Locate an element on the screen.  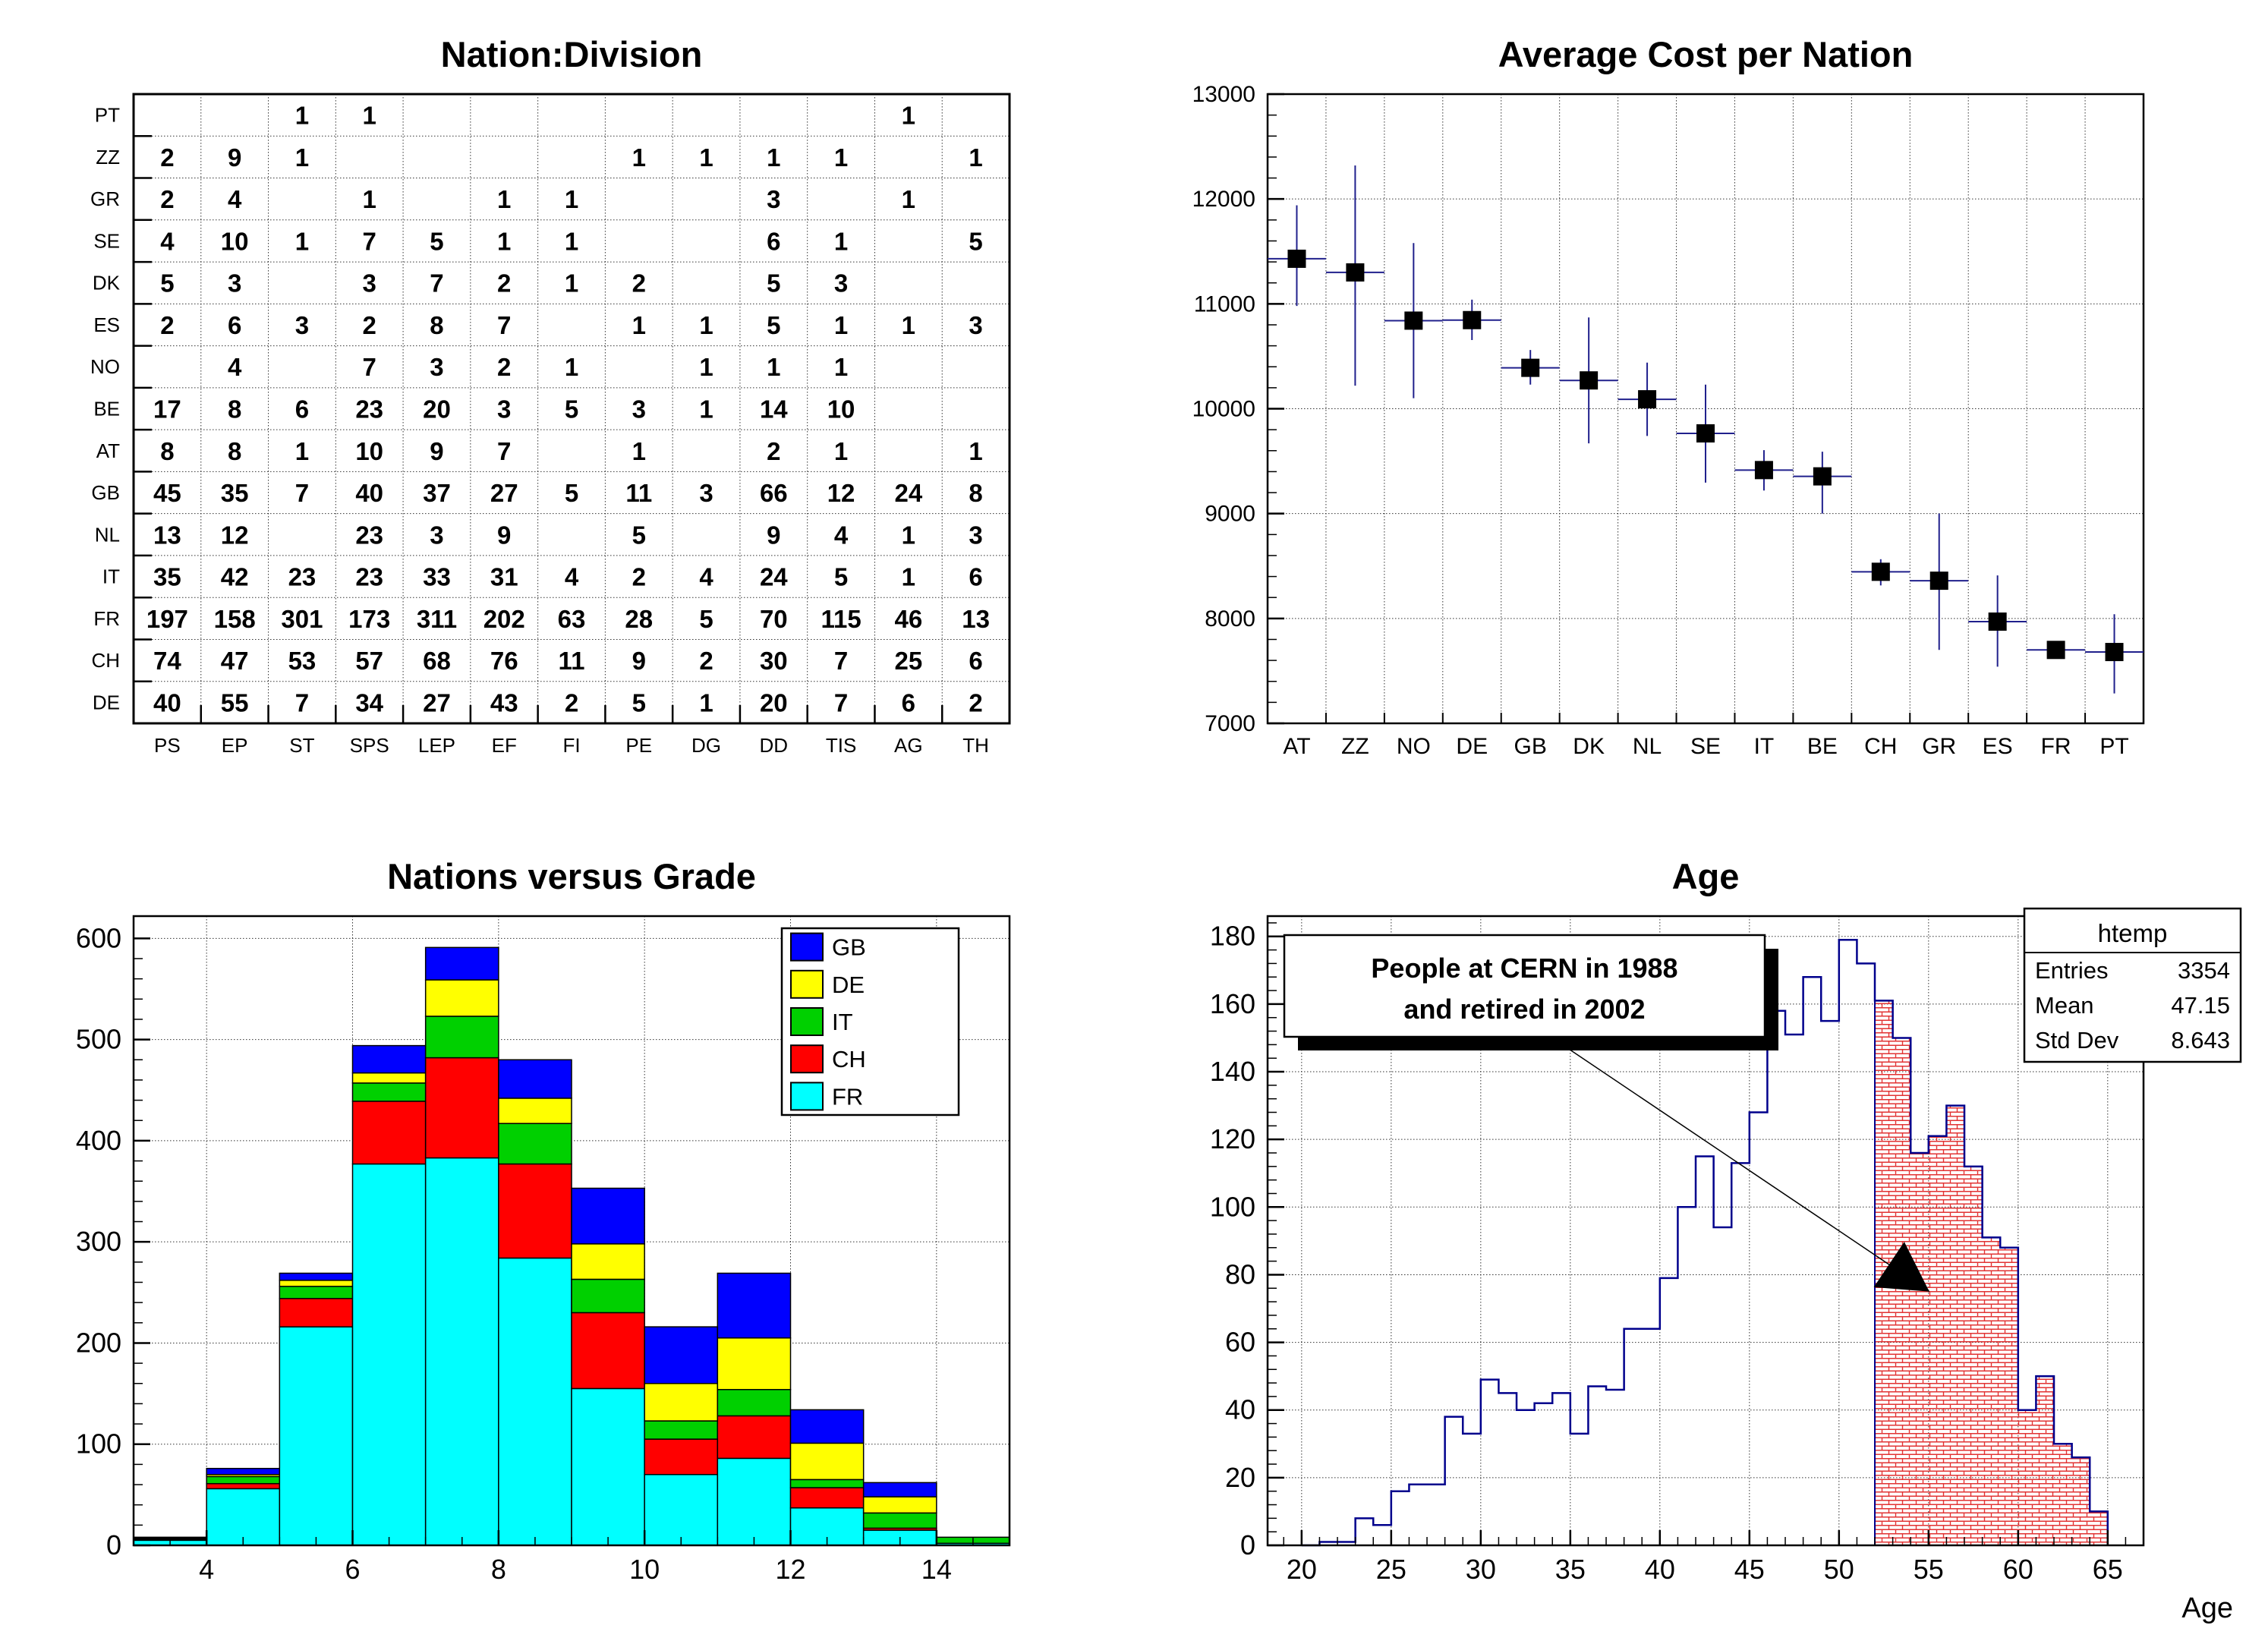
y-tick-label: 12000 is located at coordinates (1223, 199).